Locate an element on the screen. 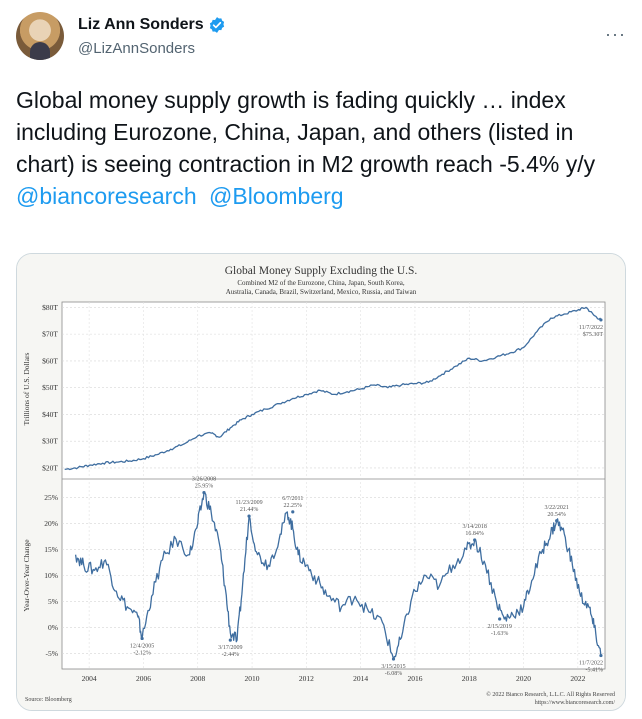  annotation-label: 3/14/2018 is located at coordinates (475, 527).